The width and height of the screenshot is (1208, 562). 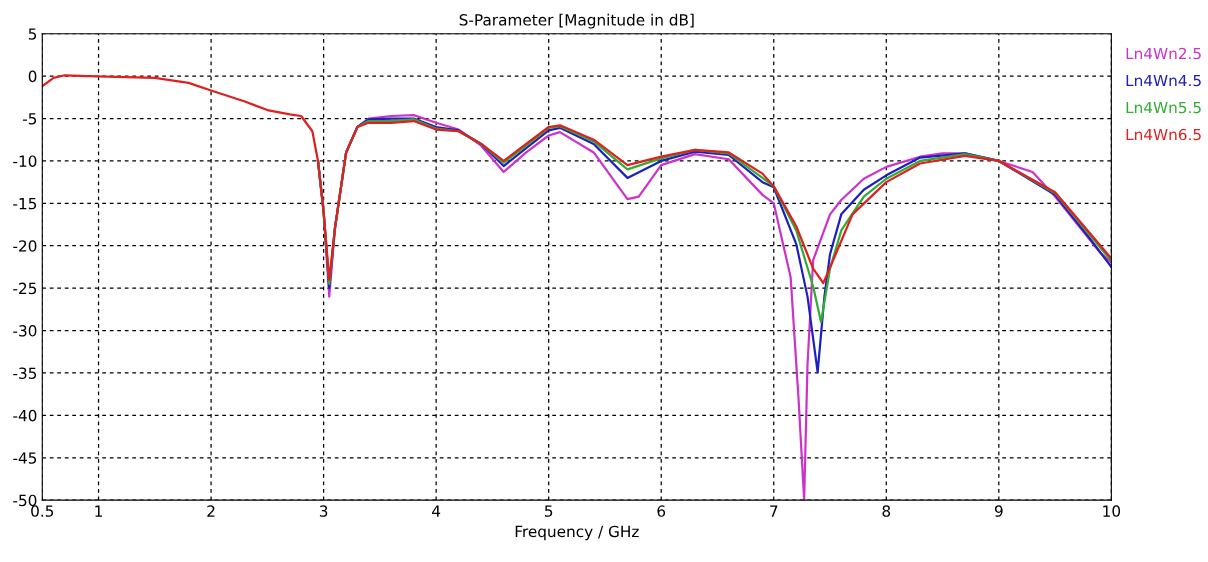 What do you see at coordinates (436, 511) in the screenshot?
I see `x-tick-label: 4` at bounding box center [436, 511].